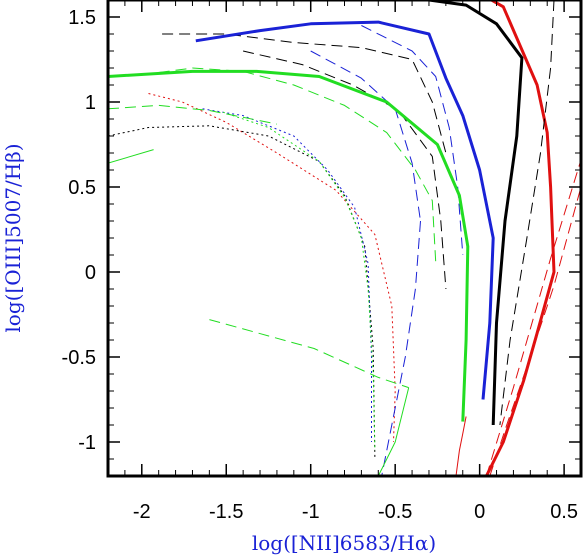  Describe the element at coordinates (90, 273) in the screenshot. I see `y-tick-label: 0` at that location.